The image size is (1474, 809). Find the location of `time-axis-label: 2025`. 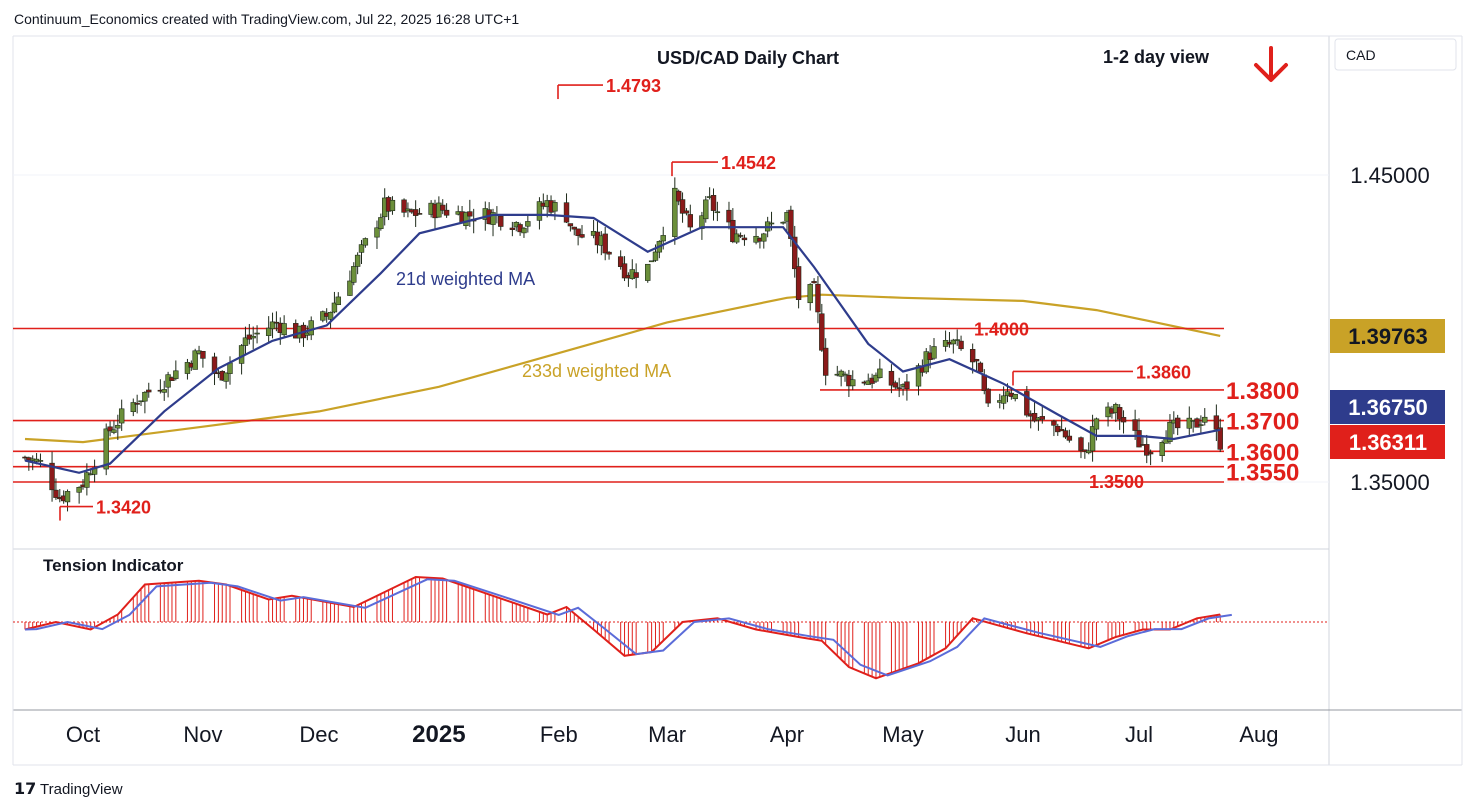

time-axis-label: 2025 is located at coordinates (438, 734).